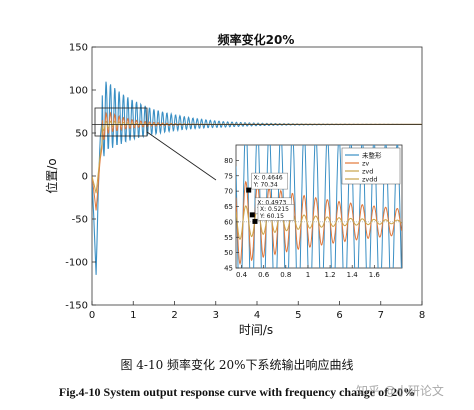 The height and width of the screenshot is (410, 474). What do you see at coordinates (80, 220) in the screenshot?
I see `y-tick-label: -50` at bounding box center [80, 220].